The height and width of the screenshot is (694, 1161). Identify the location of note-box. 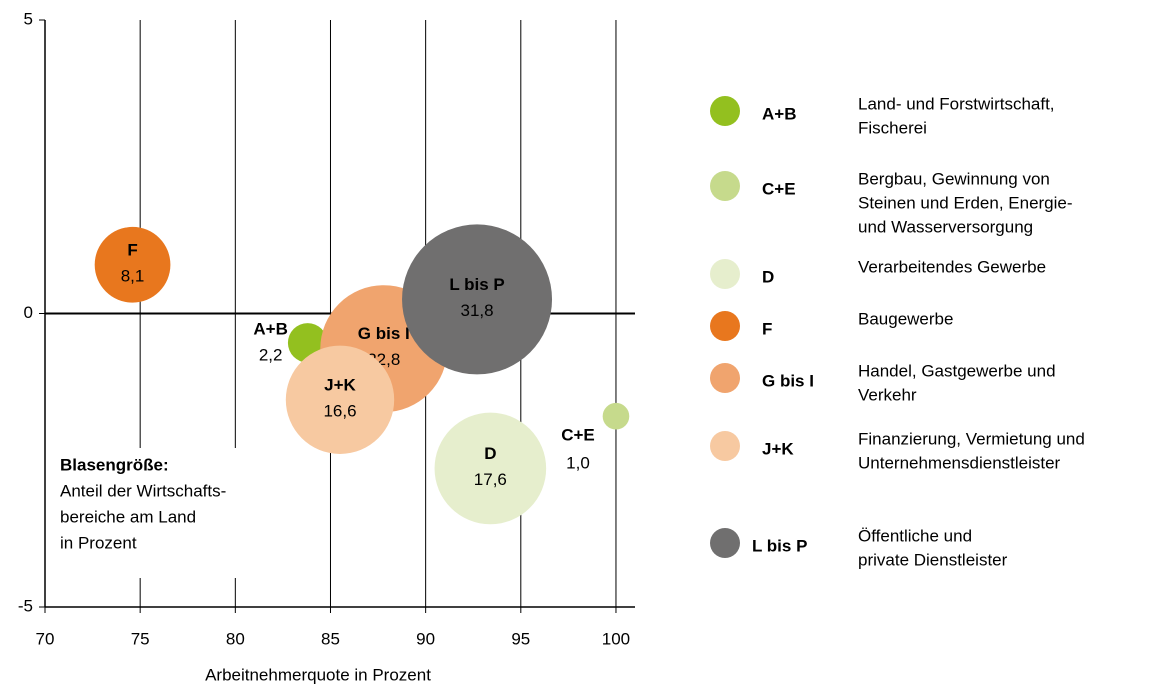
(177, 513).